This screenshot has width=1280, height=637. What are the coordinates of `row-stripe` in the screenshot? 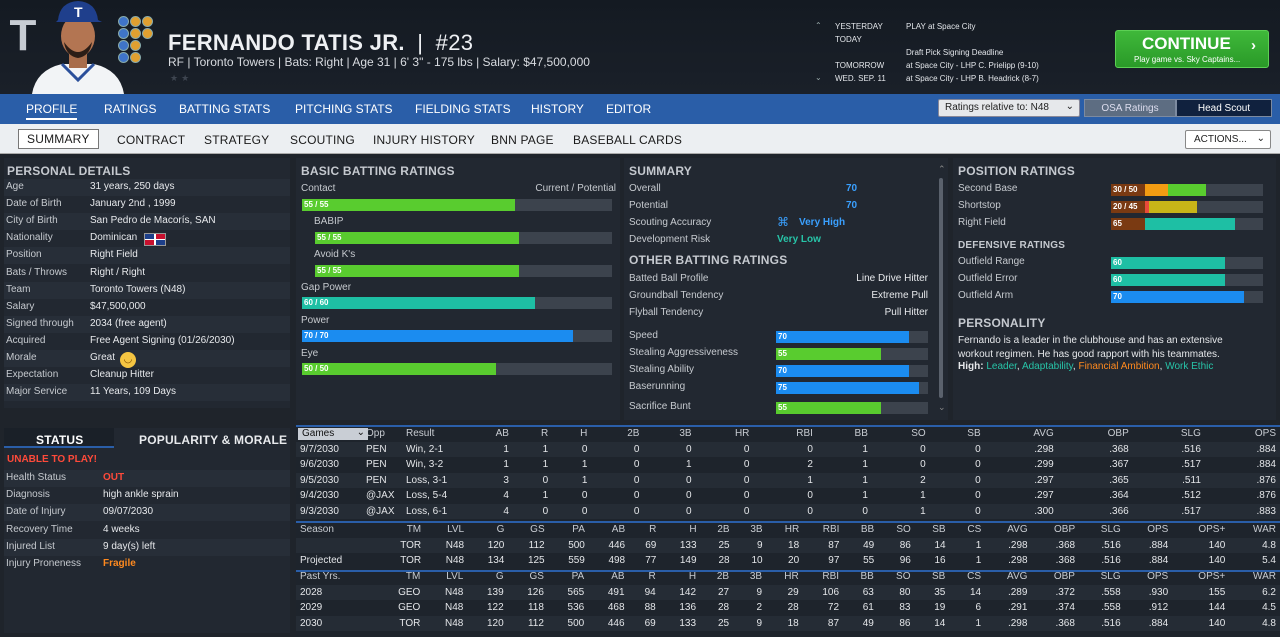 It's located at (147, 290).